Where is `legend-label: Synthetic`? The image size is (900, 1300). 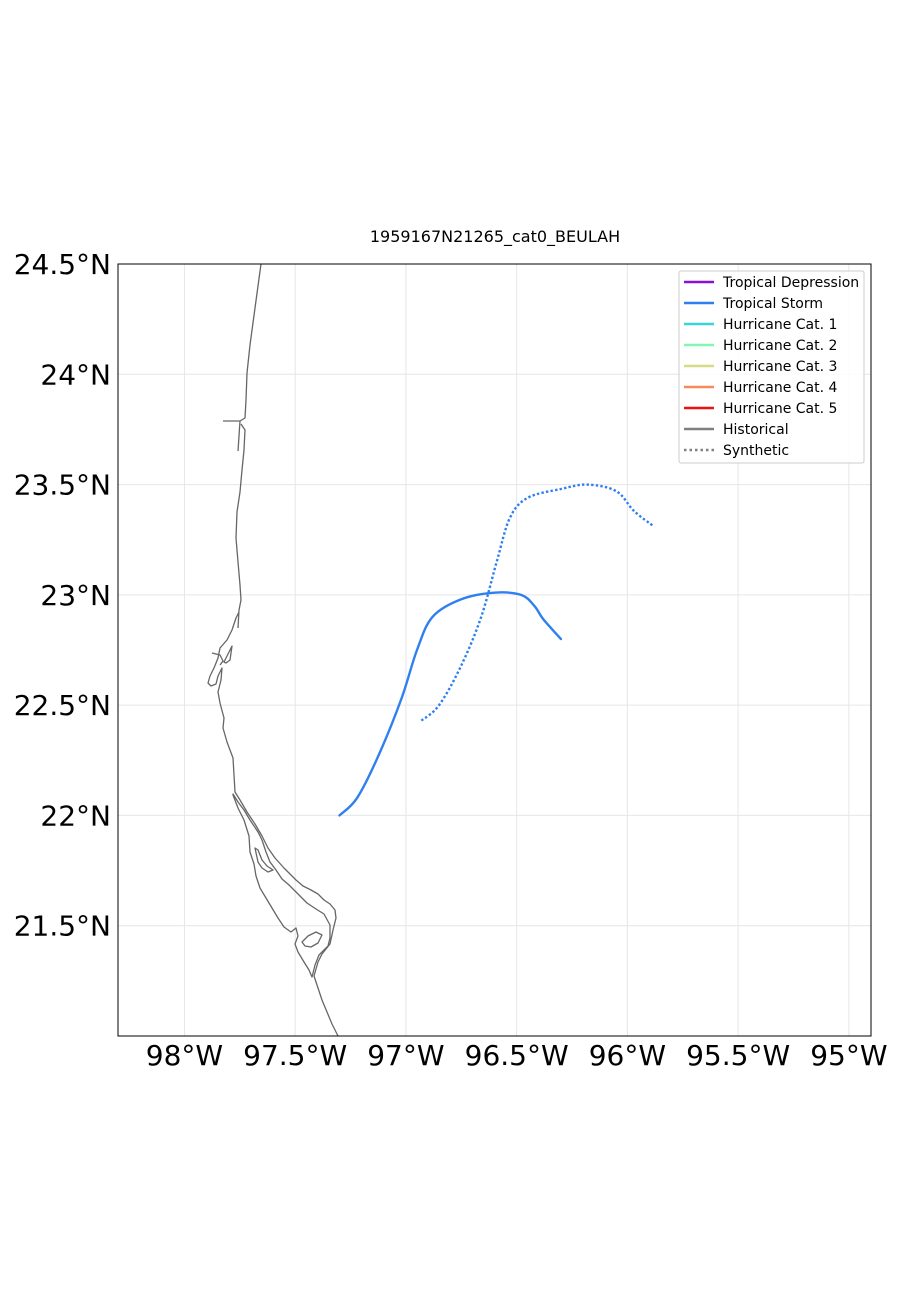
legend-label: Synthetic is located at coordinates (756, 451).